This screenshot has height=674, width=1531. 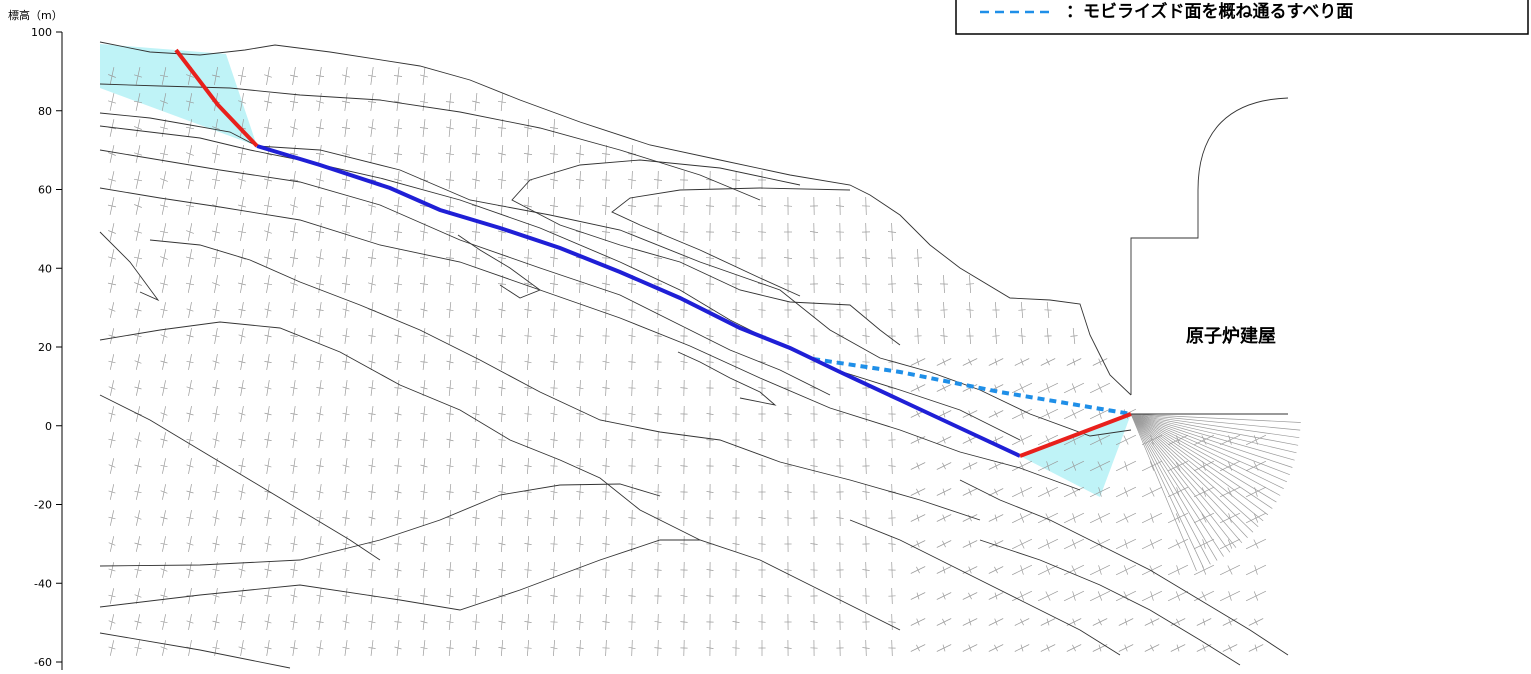 What do you see at coordinates (706, 252) in the screenshot?
I see `fold-outer` at bounding box center [706, 252].